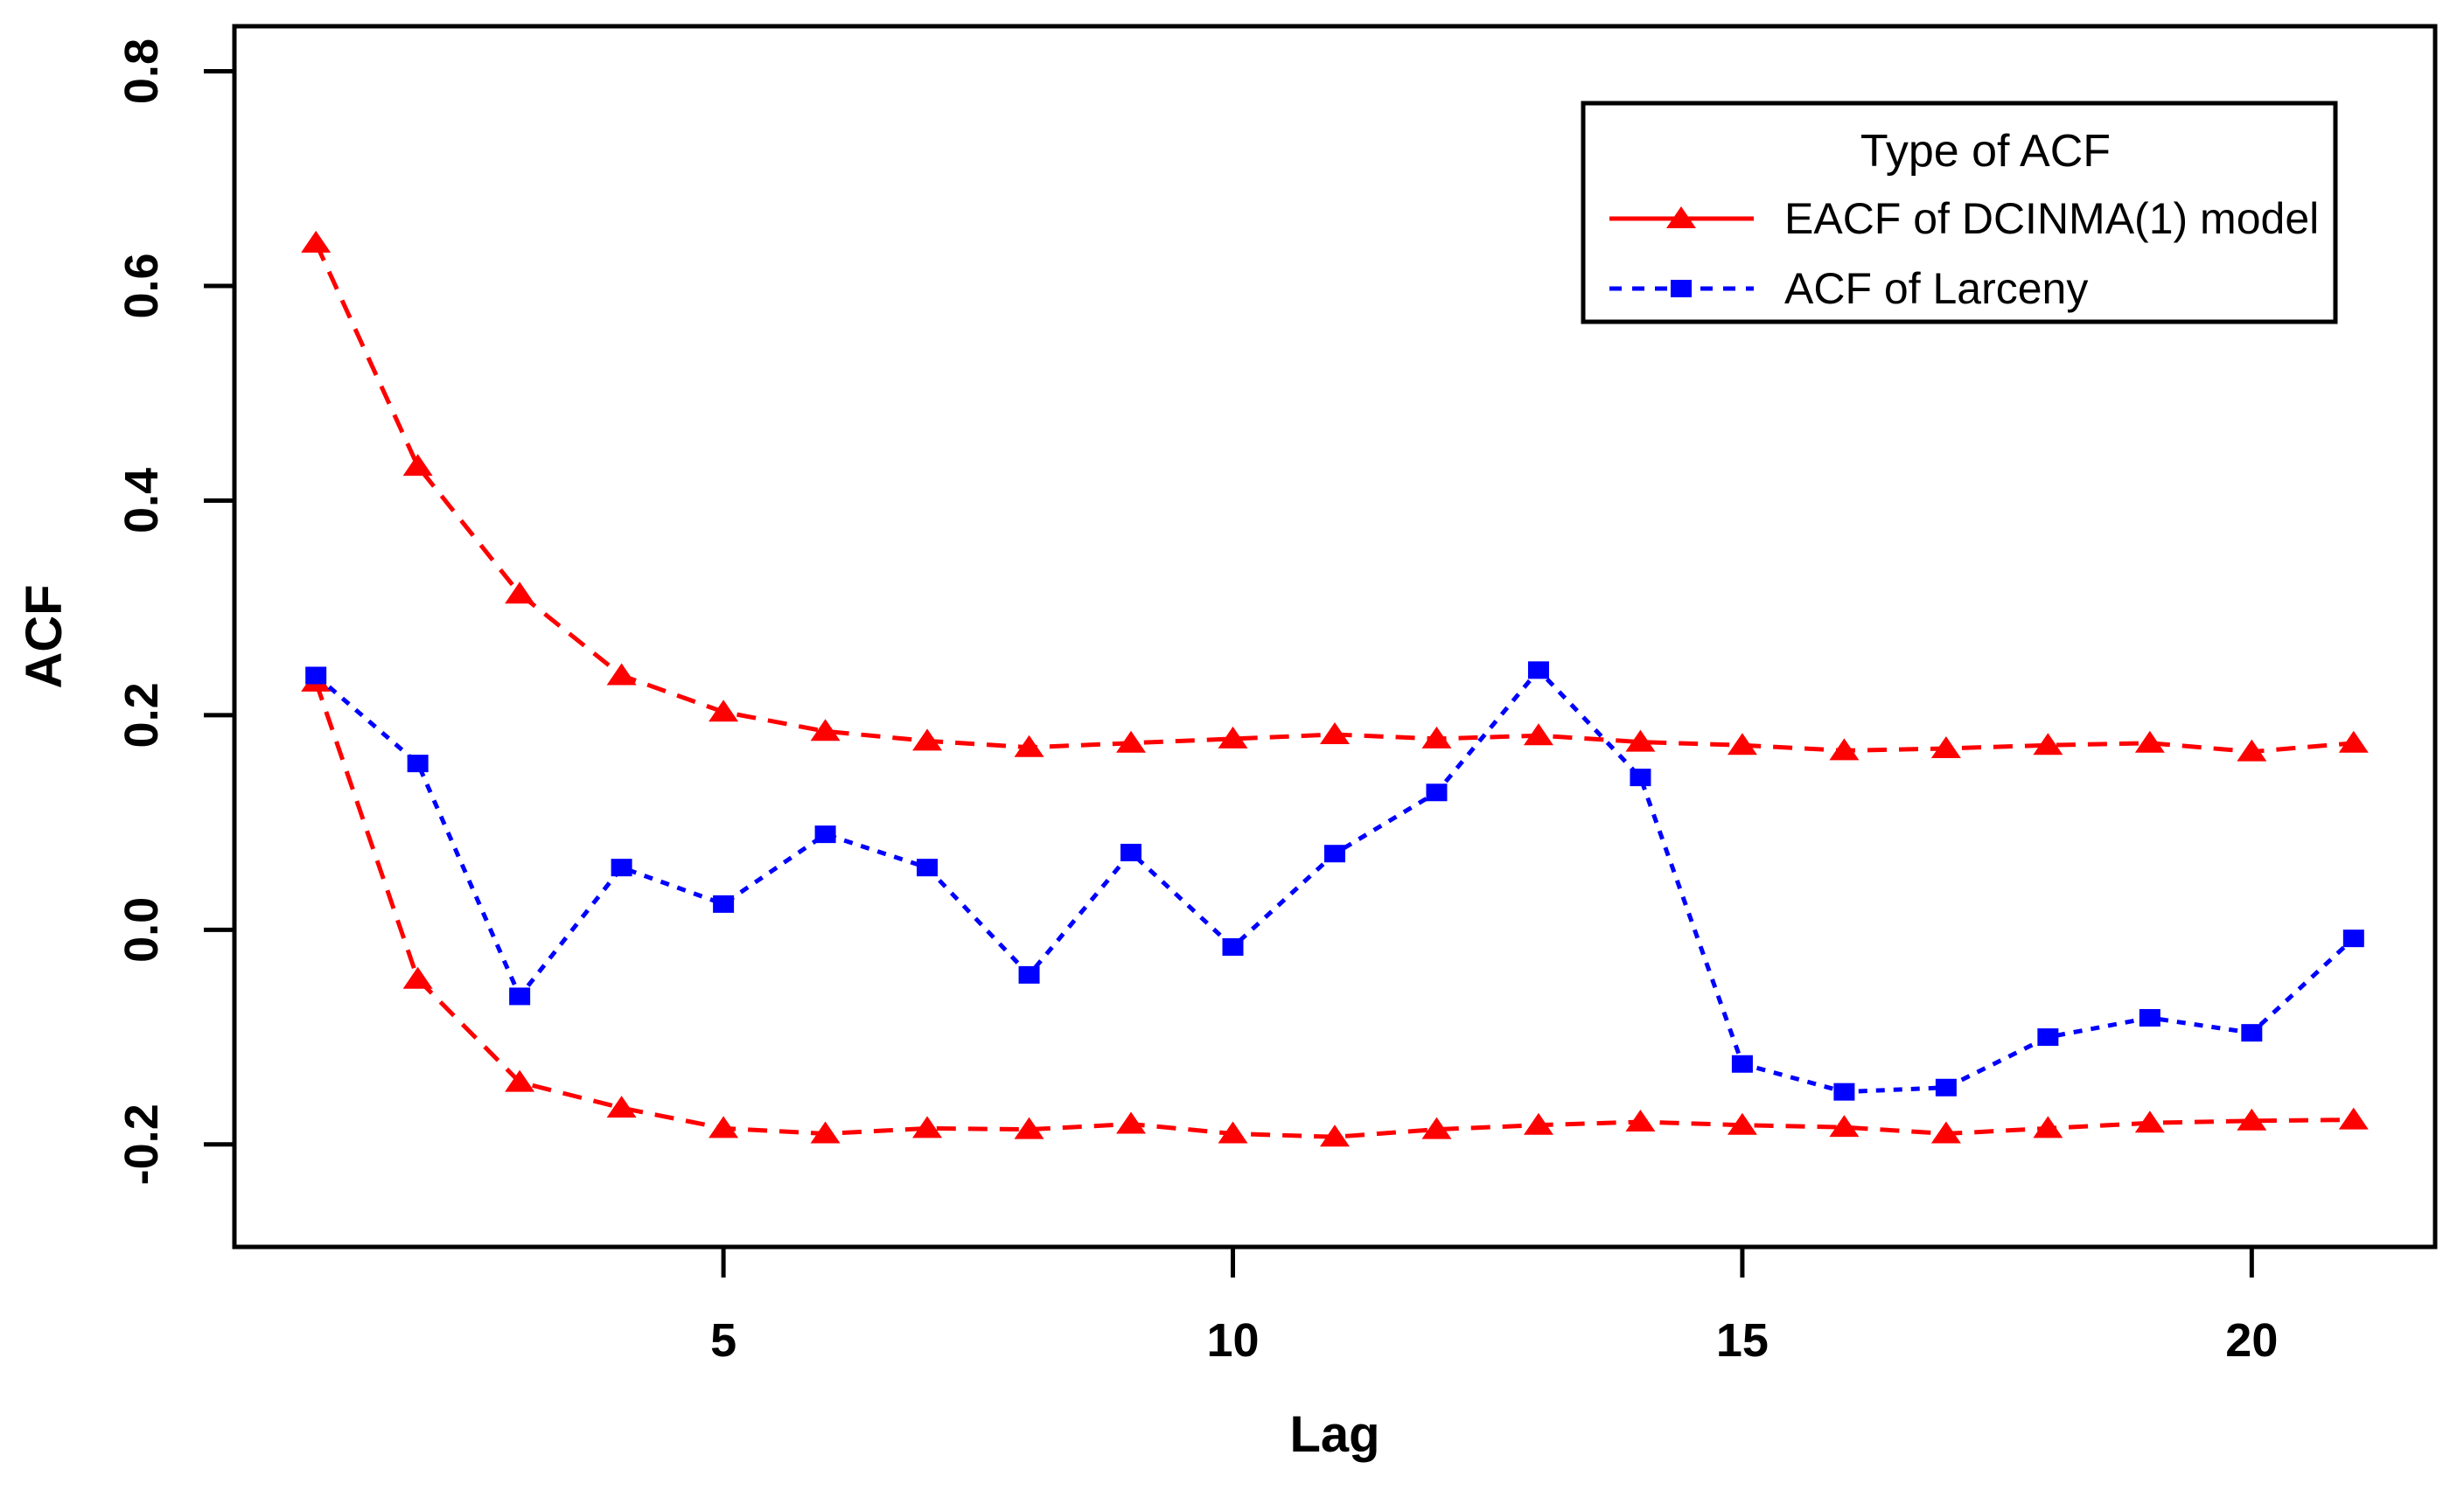 The height and width of the screenshot is (1497, 2464). What do you see at coordinates (723, 1341) in the screenshot?
I see `x-tick-label: 5` at bounding box center [723, 1341].